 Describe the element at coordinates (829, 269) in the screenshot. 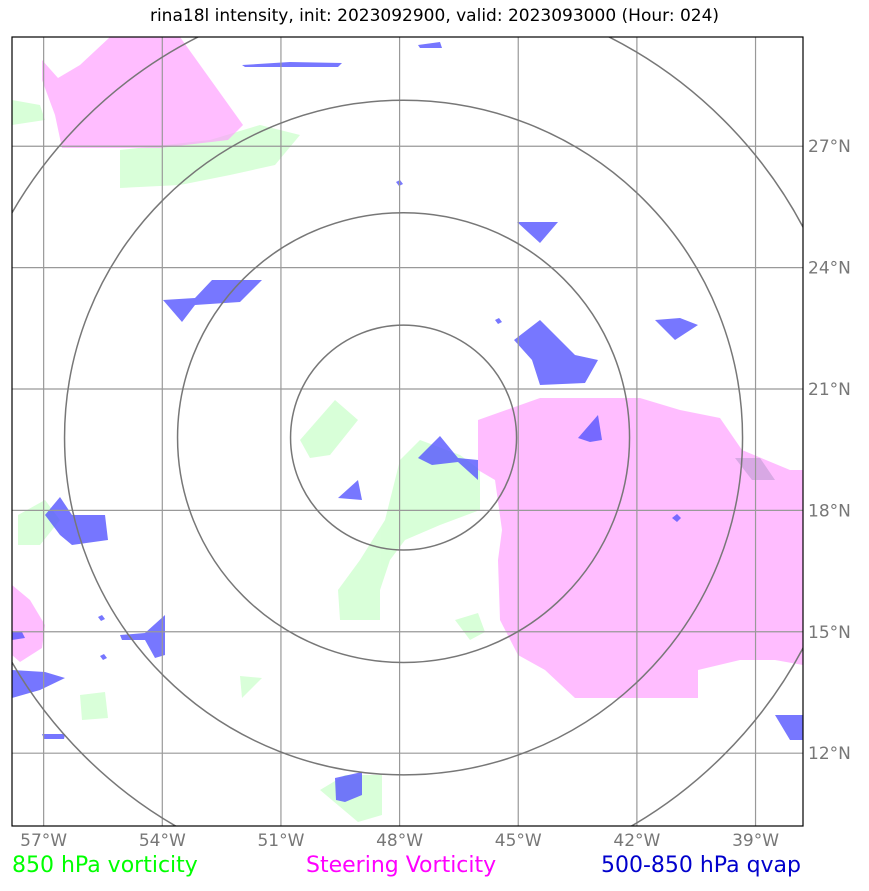

I see `y-tick-label: 24°N` at that location.